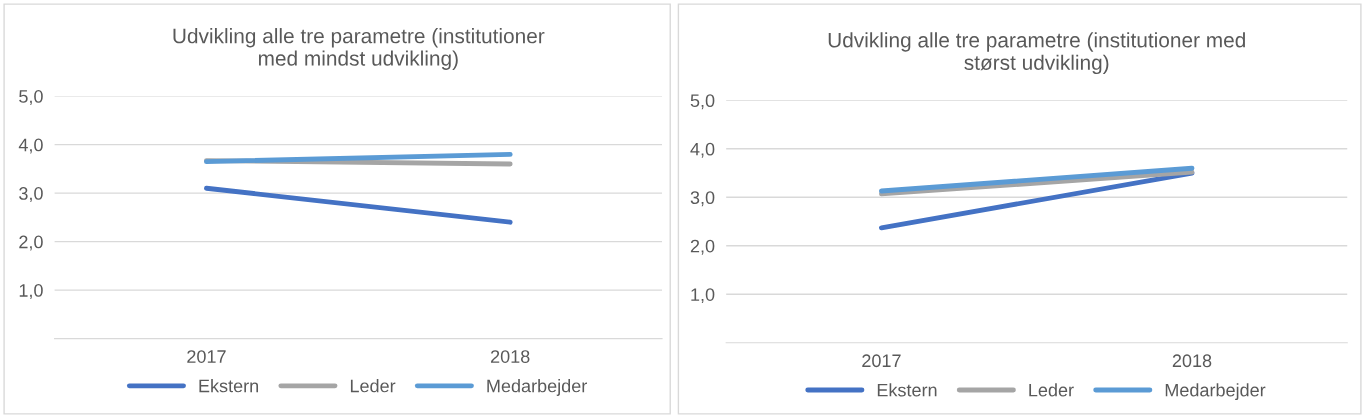 Image resolution: width=1365 pixels, height=418 pixels. Describe the element at coordinates (359, 49) in the screenshot. I see `chart-title: Udvikling alle tre parametre (institutioner med mindst udvikling)` at that location.